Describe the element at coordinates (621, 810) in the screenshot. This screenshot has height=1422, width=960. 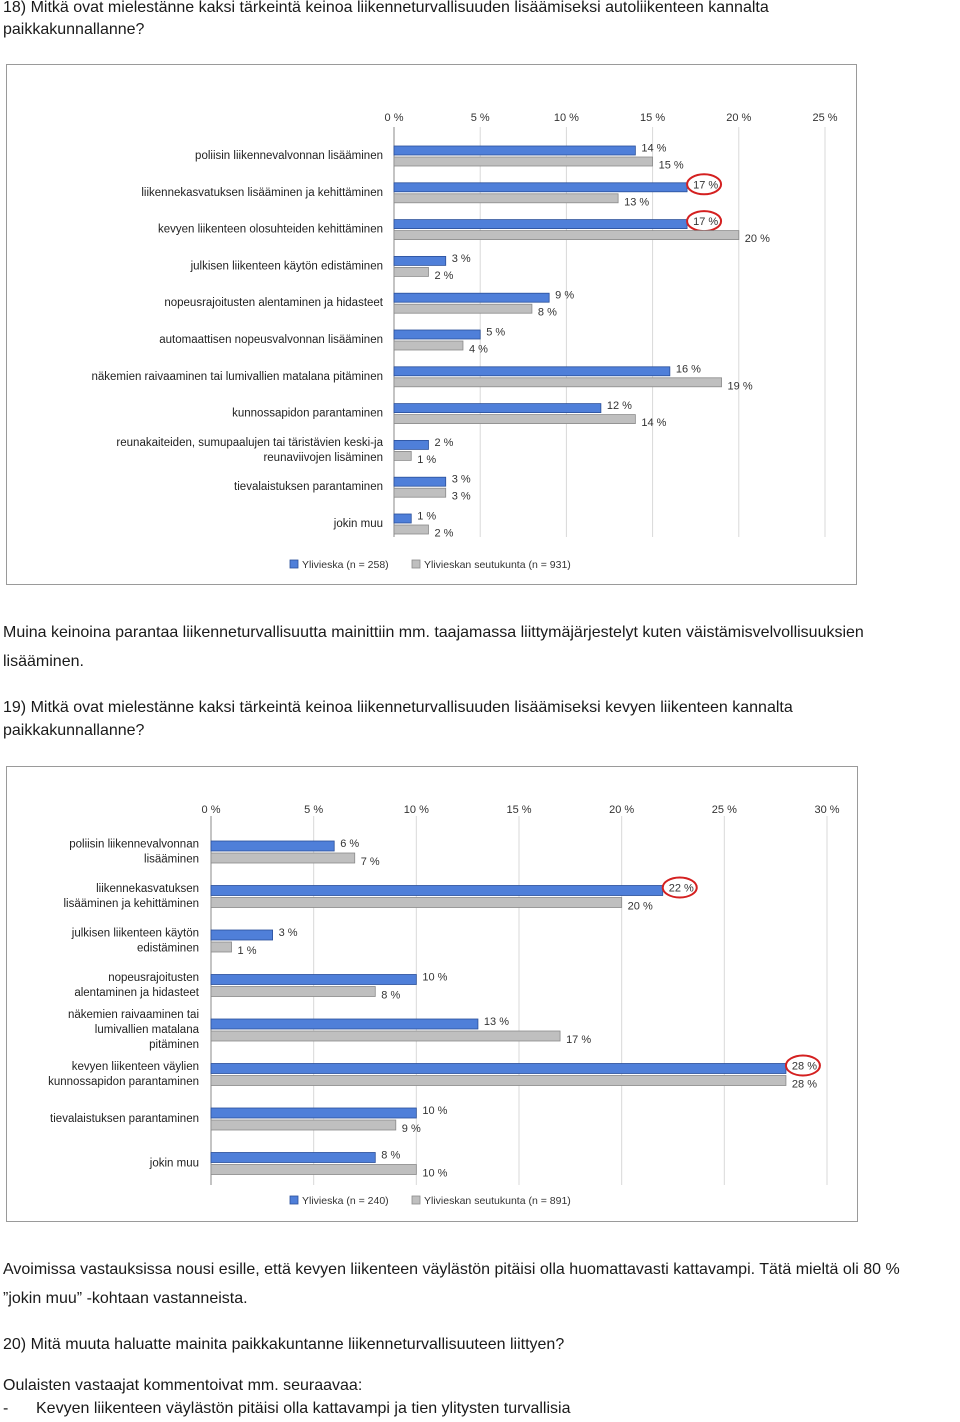
I see `tick-label: 20 %` at that location.